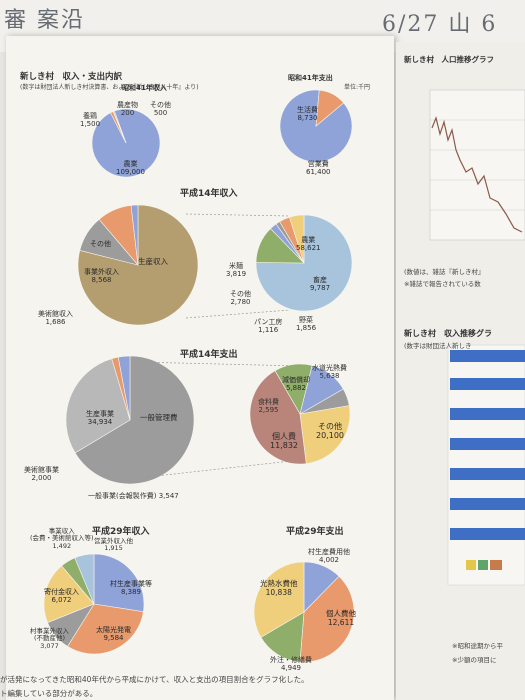 This screenshot has height=700, width=525. Describe the element at coordinates (100, 418) in the screenshot. I see `slice-label: 生産事業 34,934` at that location.